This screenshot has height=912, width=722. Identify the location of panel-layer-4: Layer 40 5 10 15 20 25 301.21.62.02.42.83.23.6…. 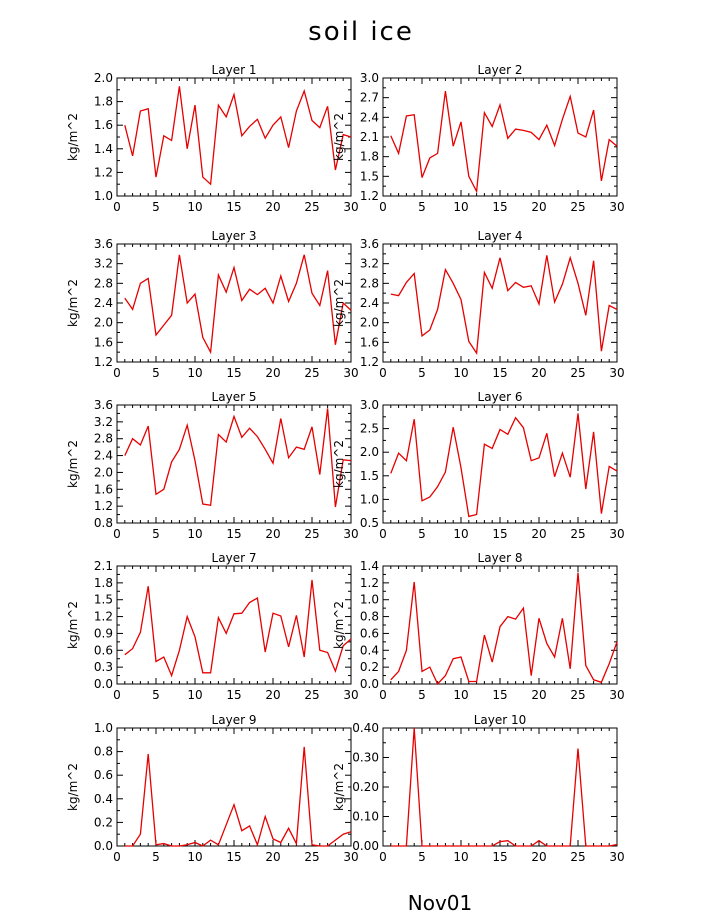
(478, 304).